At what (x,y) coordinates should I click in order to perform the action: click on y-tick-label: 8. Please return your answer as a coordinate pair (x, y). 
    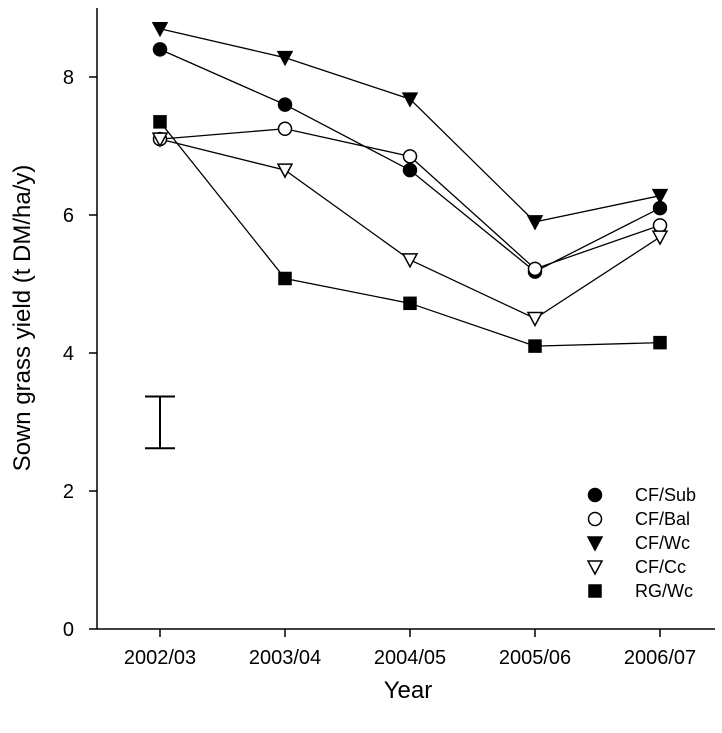
    Looking at the image, I should click on (68, 78).